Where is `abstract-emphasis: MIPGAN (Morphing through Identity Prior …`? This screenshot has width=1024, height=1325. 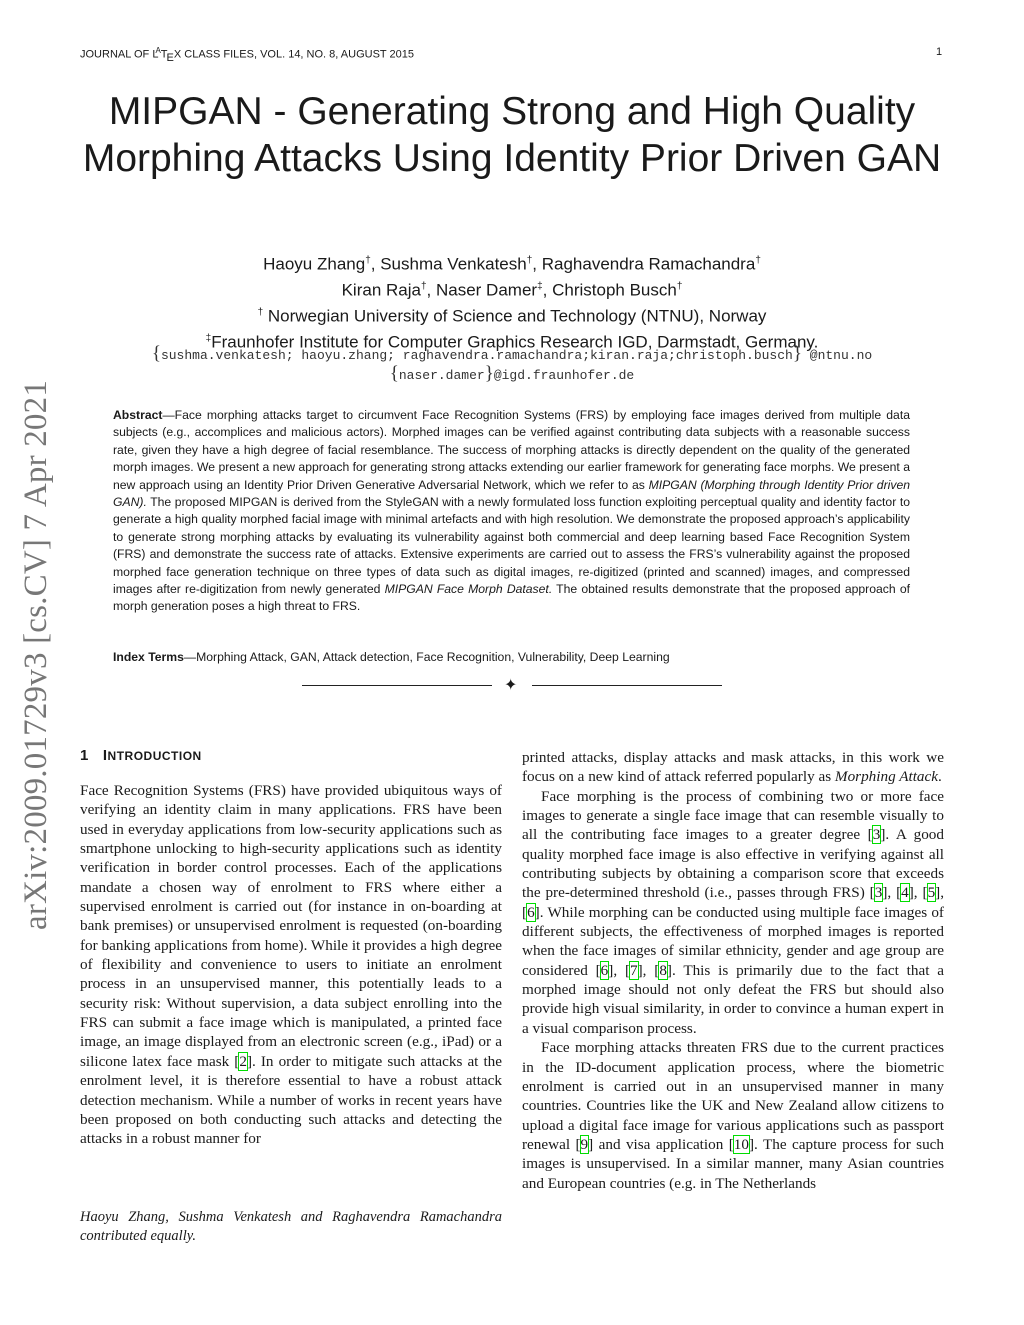 abstract-emphasis: MIPGAN (Morphing through Identity Prior … is located at coordinates (511, 493).